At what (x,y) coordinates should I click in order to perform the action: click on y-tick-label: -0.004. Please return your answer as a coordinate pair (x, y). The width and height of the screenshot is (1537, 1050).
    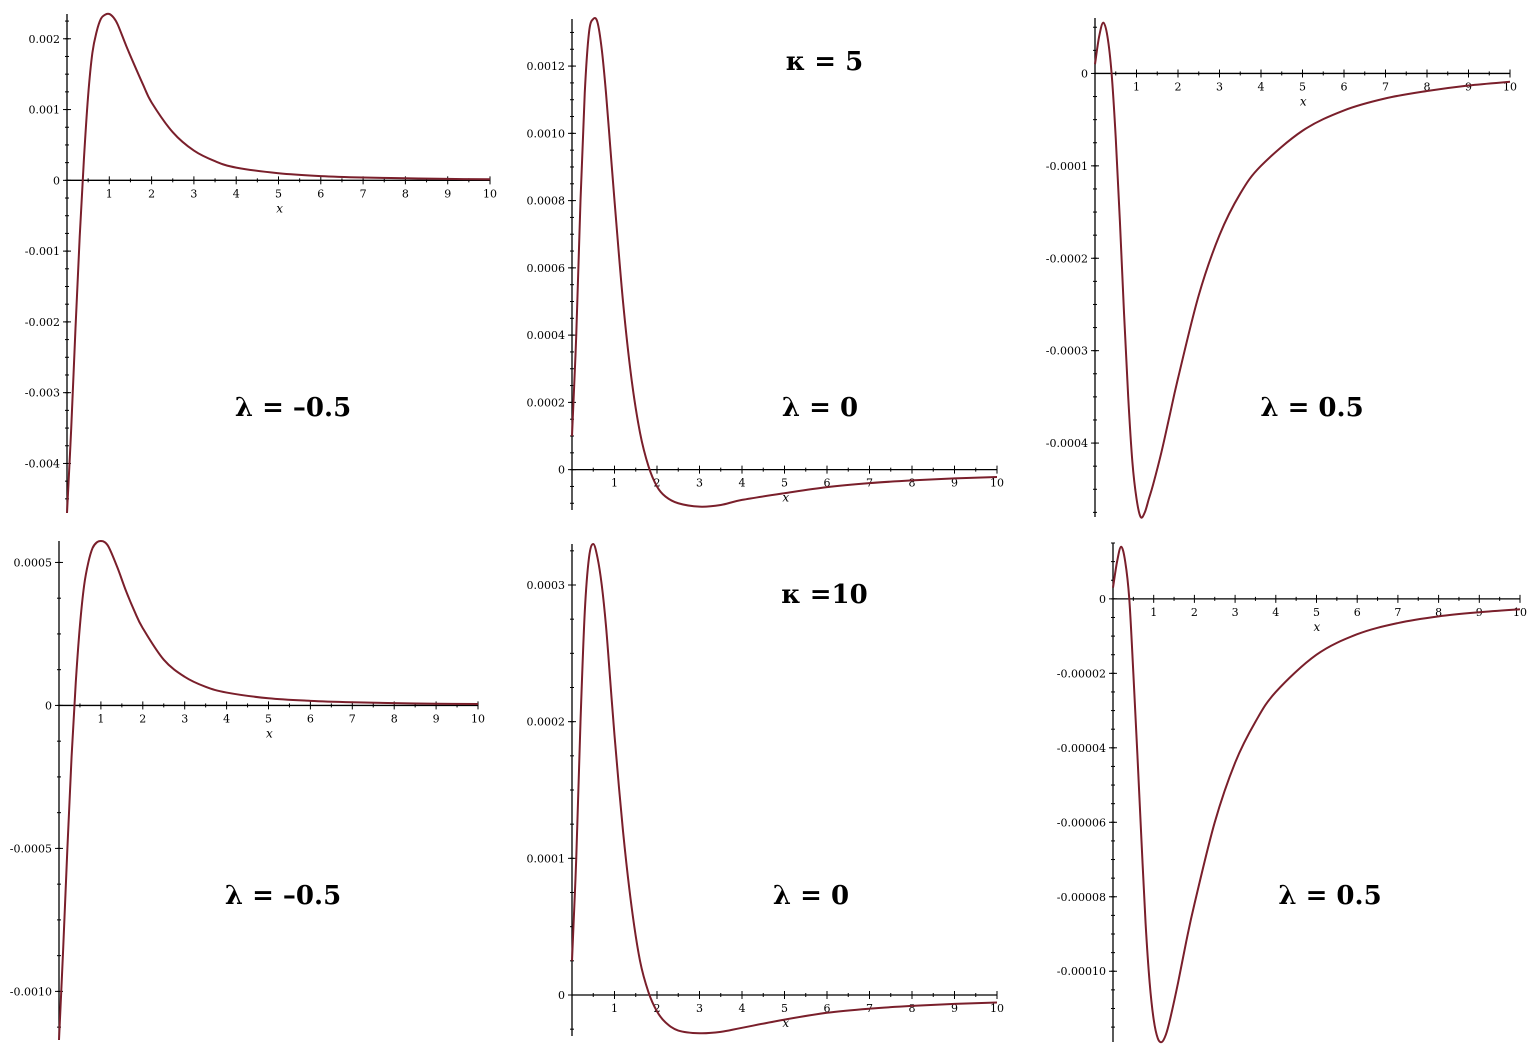
    Looking at the image, I should click on (42, 463).